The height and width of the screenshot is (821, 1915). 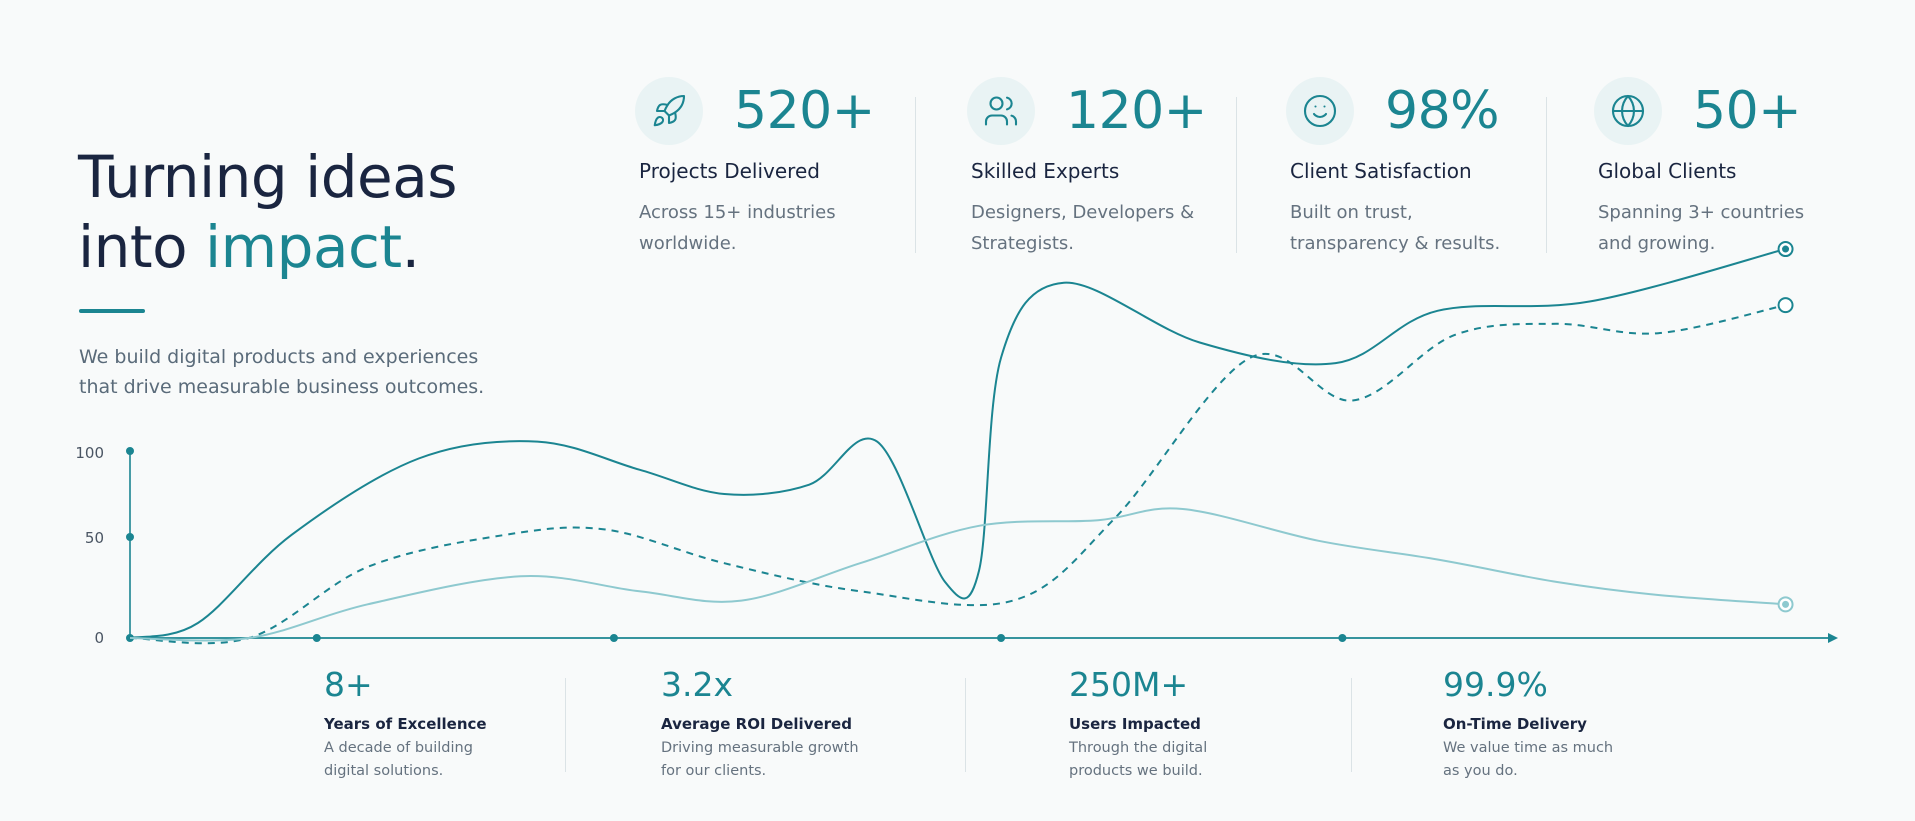 What do you see at coordinates (444, 760) in the screenshot?
I see `bottom-stat-description: A decade of building digital solutions.` at bounding box center [444, 760].